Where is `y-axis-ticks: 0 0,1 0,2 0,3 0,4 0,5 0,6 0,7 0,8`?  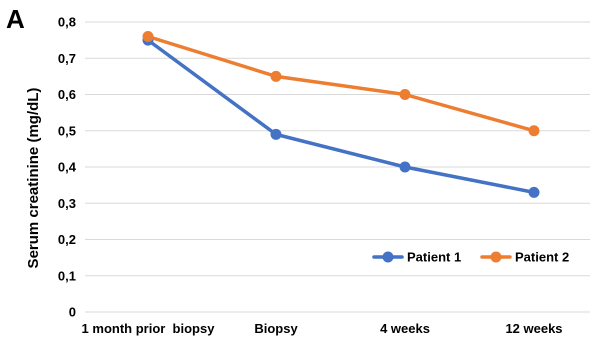 y-axis-ticks: 0 0,1 0,2 0,3 0,4 0,5 0,6 0,7 0,8 is located at coordinates (67, 167).